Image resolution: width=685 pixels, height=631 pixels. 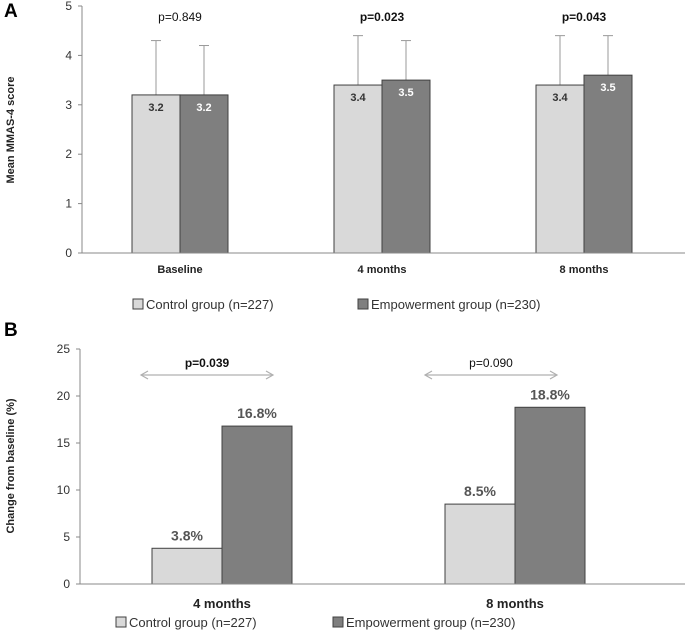 I want to click on b-data-label: 8.5%, so click(x=480, y=491).